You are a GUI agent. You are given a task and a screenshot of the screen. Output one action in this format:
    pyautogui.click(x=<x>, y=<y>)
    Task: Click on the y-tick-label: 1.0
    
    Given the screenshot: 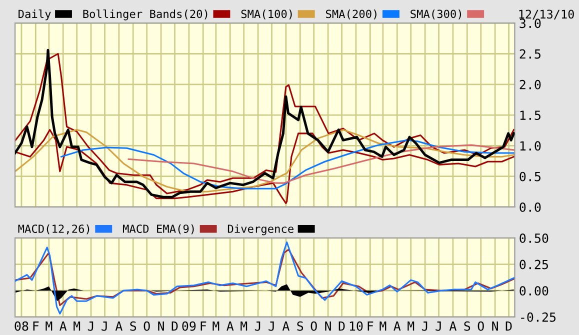 What is the action you would take?
    pyautogui.click(x=530, y=146)
    